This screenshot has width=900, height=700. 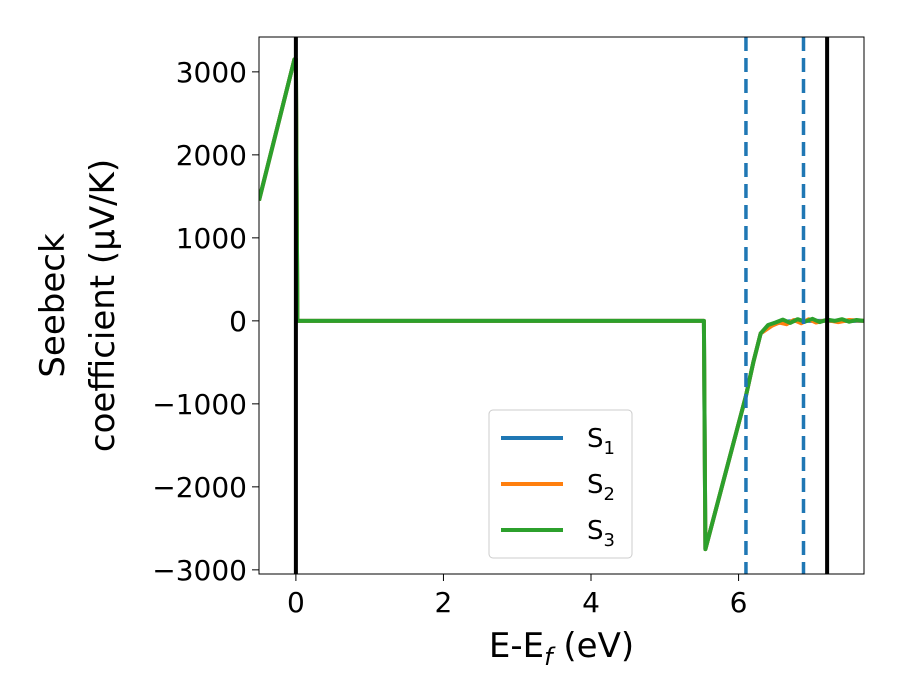 What do you see at coordinates (516, 646) in the screenshot?
I see `x-axis-label-main: E-E` at bounding box center [516, 646].